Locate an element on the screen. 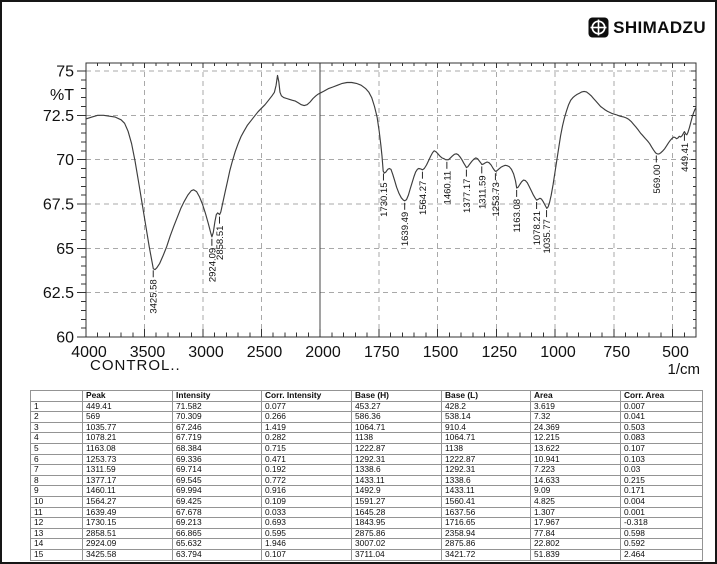  table-cell: 0.598 is located at coordinates (661, 533).